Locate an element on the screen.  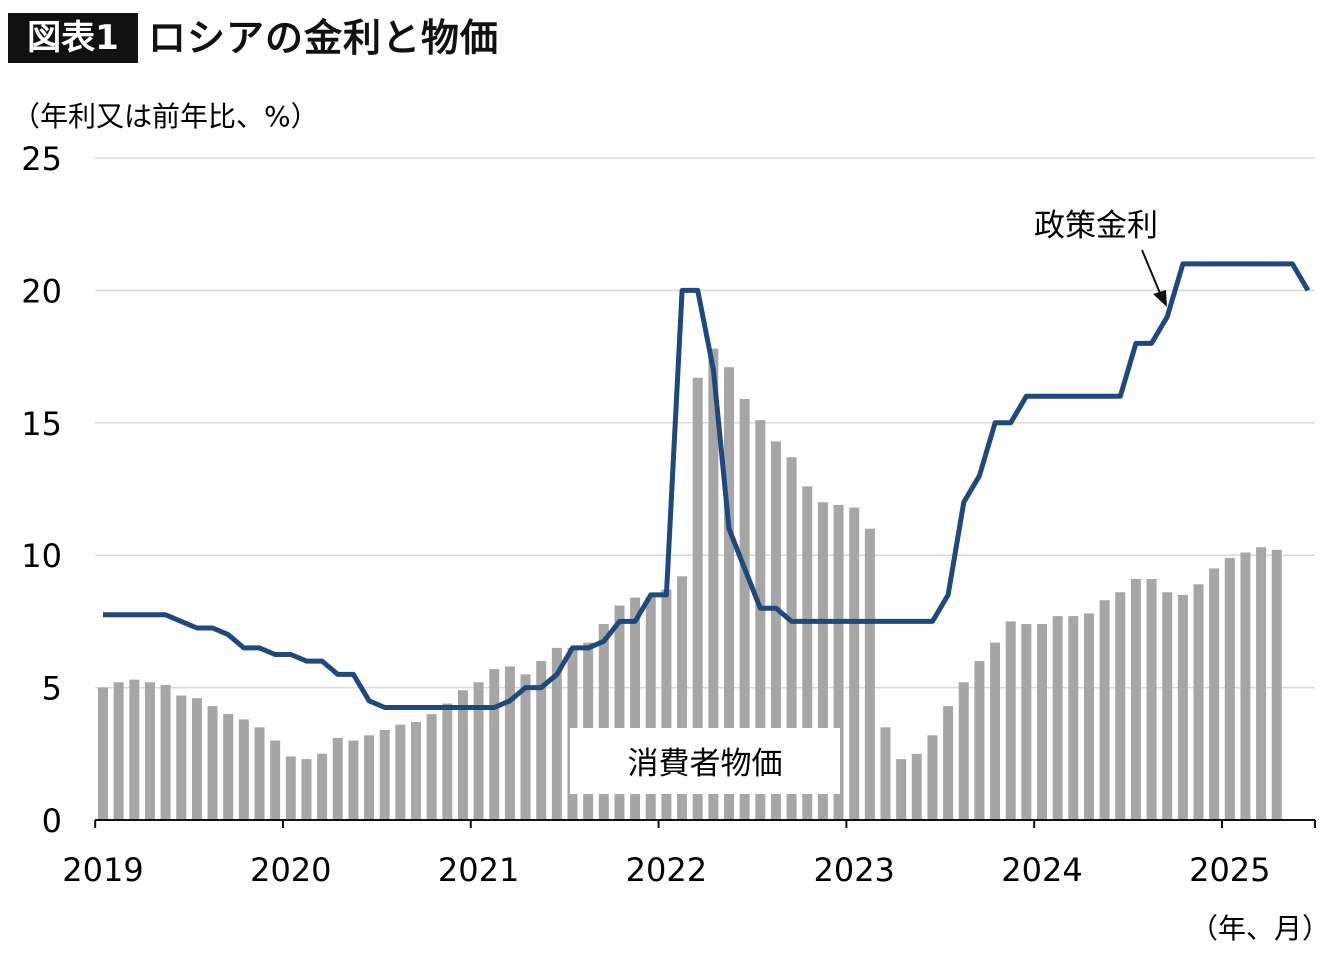
y-tick-label: 10 is located at coordinates (41, 556).